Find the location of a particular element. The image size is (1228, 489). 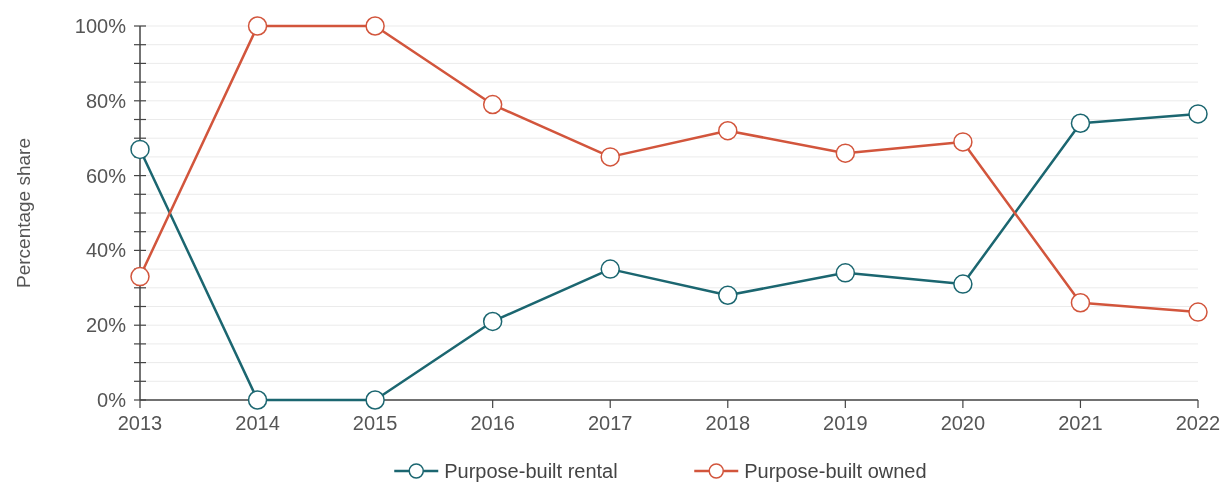

x-tick-label: 2015 is located at coordinates (375, 423).